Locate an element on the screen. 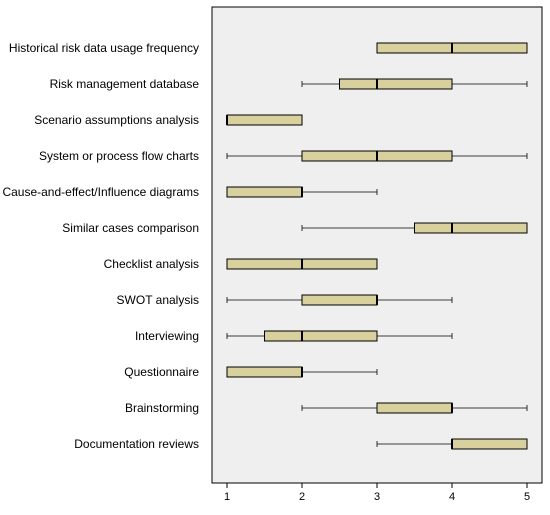  category-label: Scenario assumptions analysis is located at coordinates (116, 120).